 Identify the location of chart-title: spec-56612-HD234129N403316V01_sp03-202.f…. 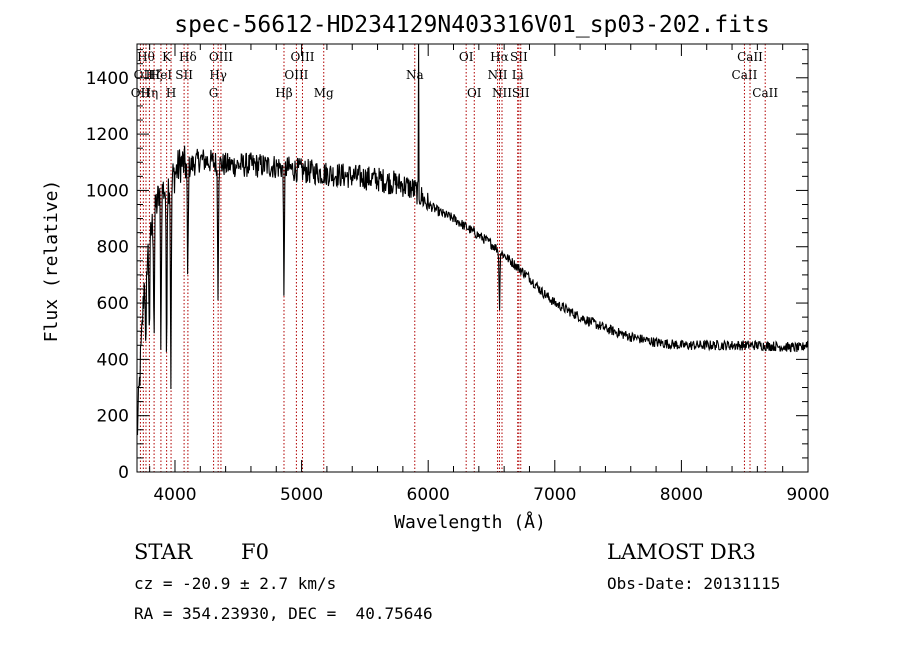
(471, 25).